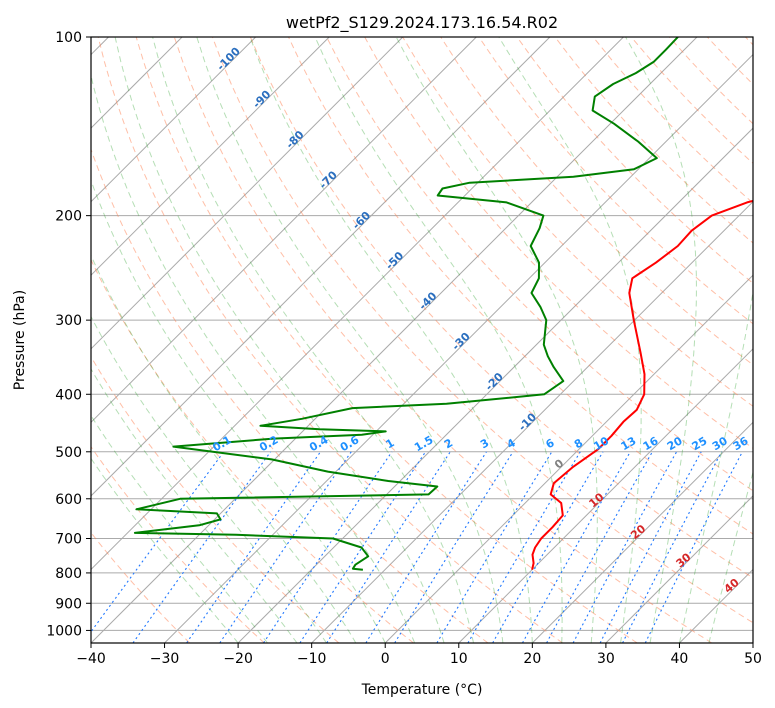 The width and height of the screenshot is (775, 708). I want to click on wetbulb-line, so click(8, 393).